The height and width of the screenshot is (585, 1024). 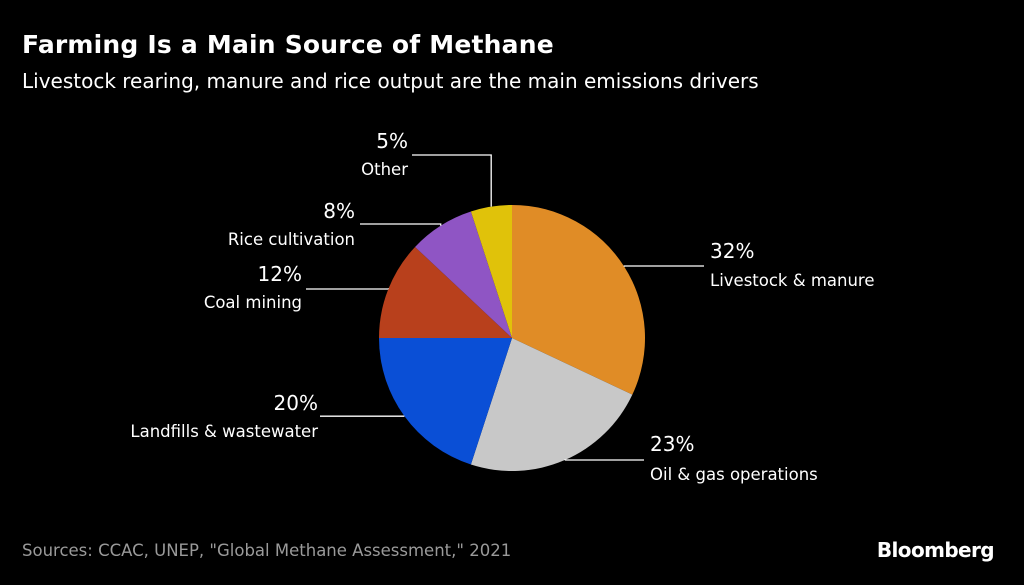 I want to click on bloomberg-logo: Bloomberg, so click(x=935, y=550).